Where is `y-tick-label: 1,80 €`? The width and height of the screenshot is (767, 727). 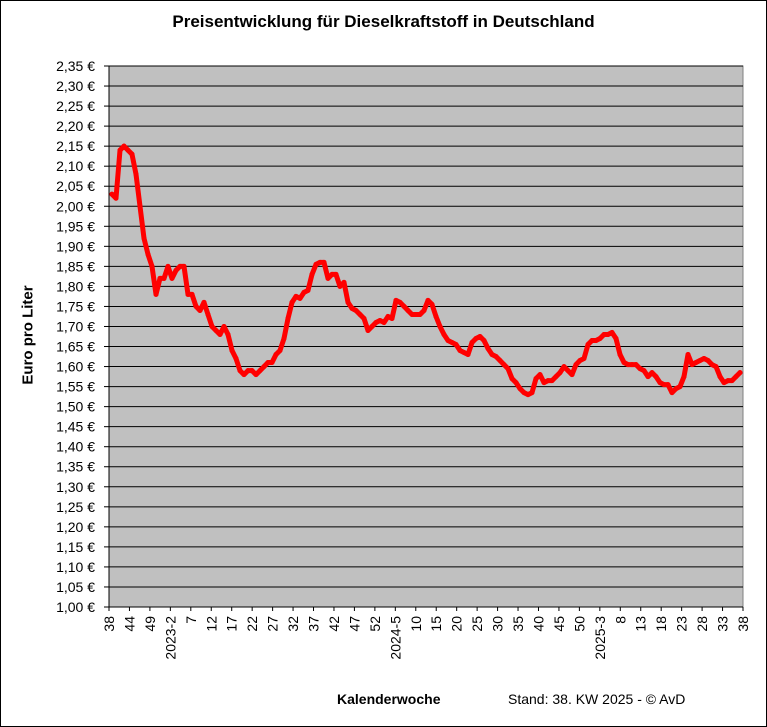
y-tick-label: 1,80 € is located at coordinates (75, 286).